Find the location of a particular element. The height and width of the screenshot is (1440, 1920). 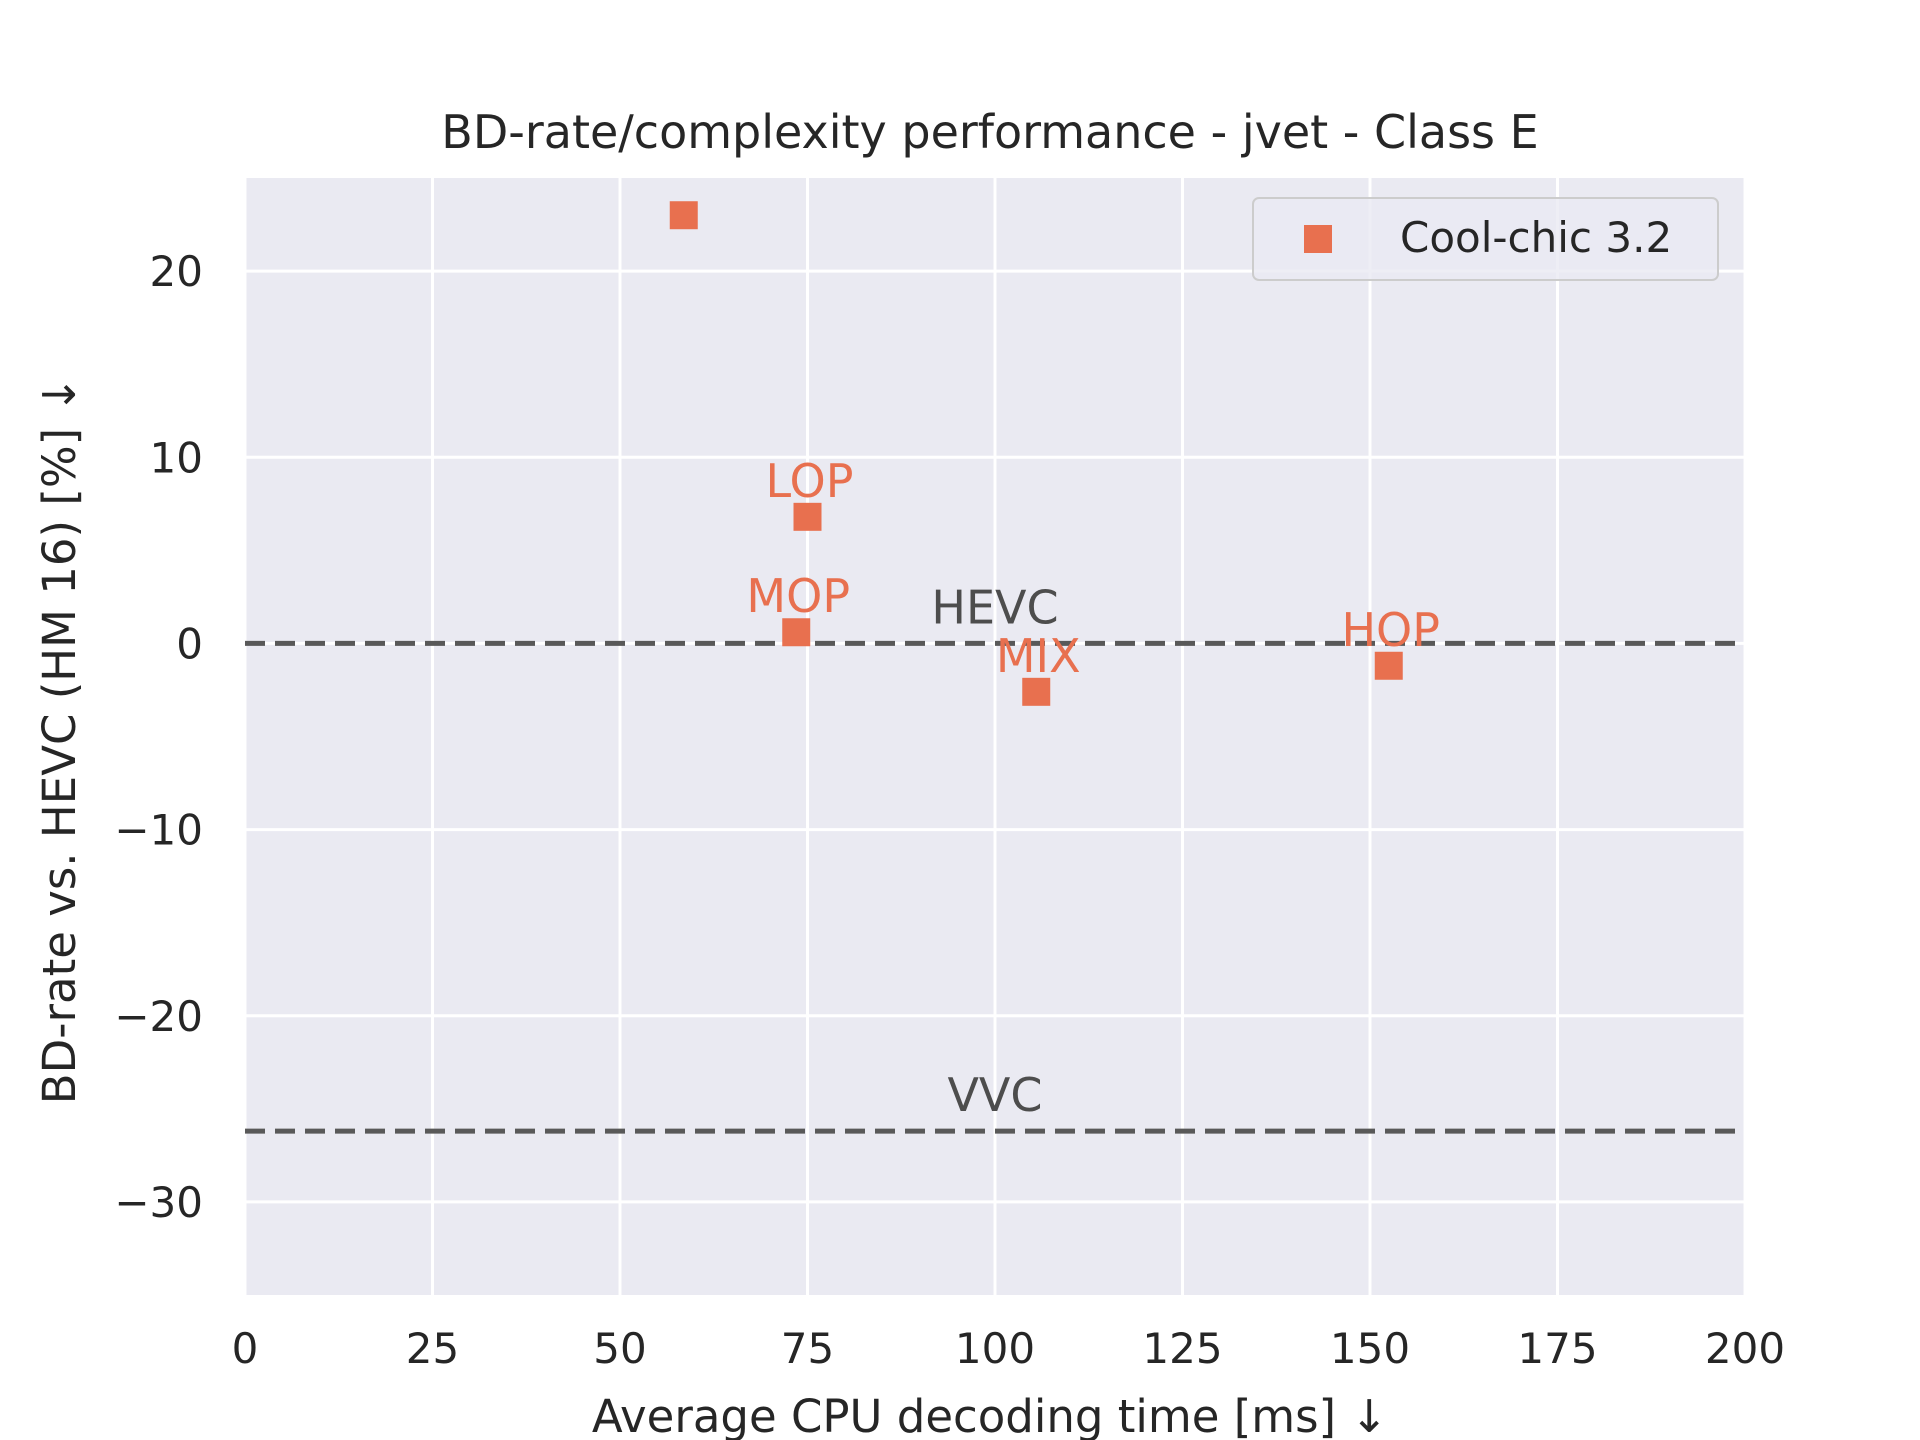

x-tick-label: 0 is located at coordinates (245, 1348).